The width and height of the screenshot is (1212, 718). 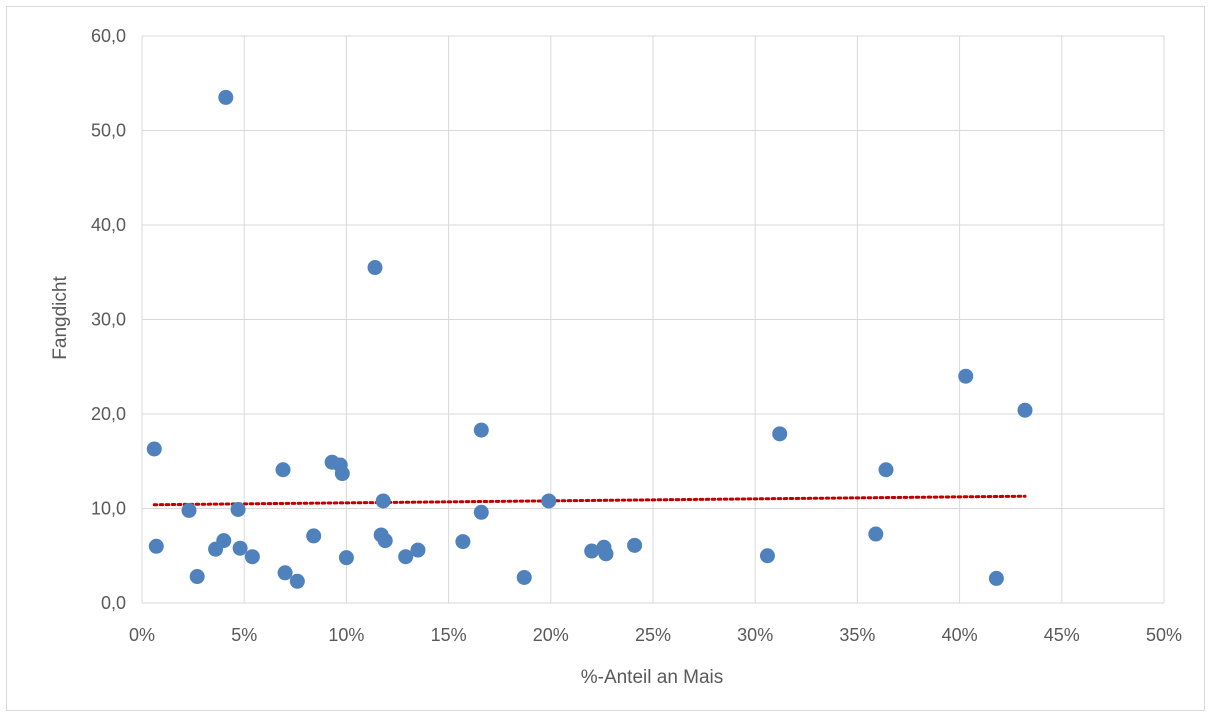 I want to click on y-tick-label: 60,0, so click(x=108, y=36).